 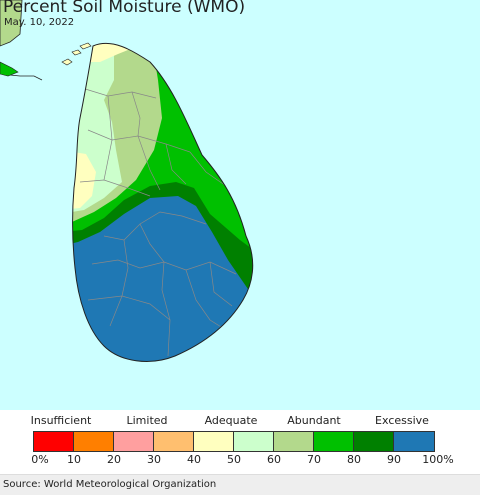 I want to click on legend-tick-label: 40, so click(x=194, y=459).